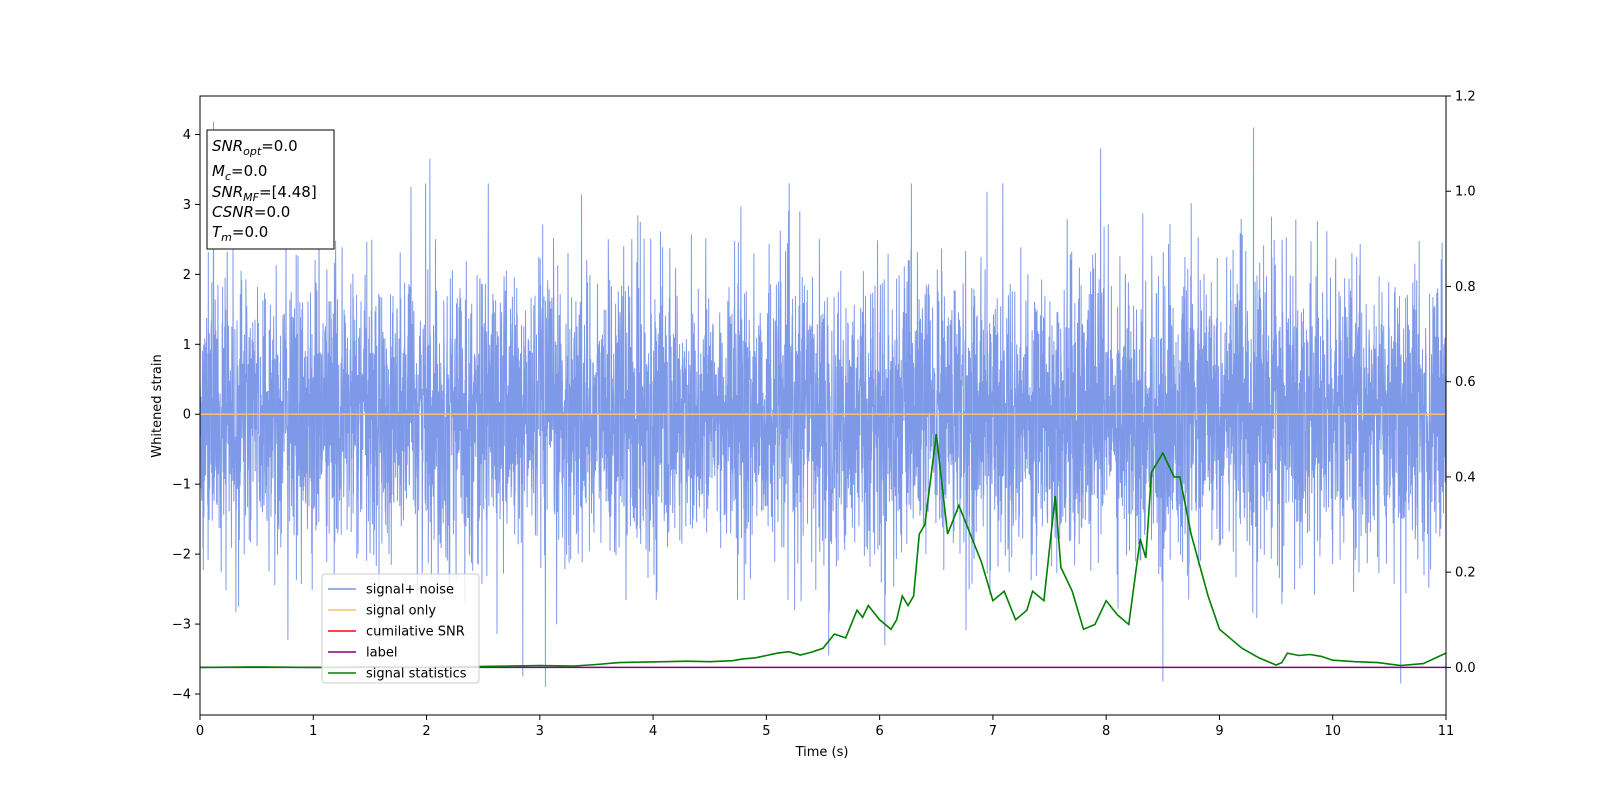 This screenshot has height=800, width=1600. What do you see at coordinates (766, 731) in the screenshot?
I see `x-tick-label: 5` at bounding box center [766, 731].